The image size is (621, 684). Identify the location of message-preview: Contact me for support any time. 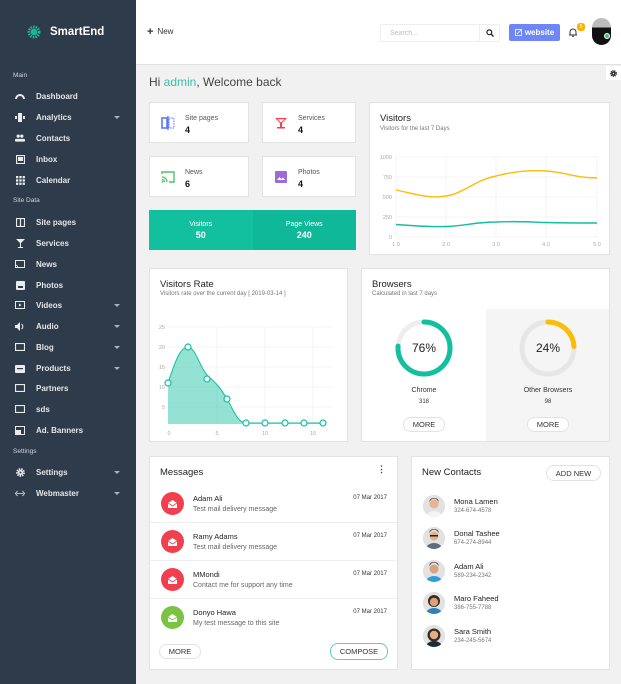
(243, 585).